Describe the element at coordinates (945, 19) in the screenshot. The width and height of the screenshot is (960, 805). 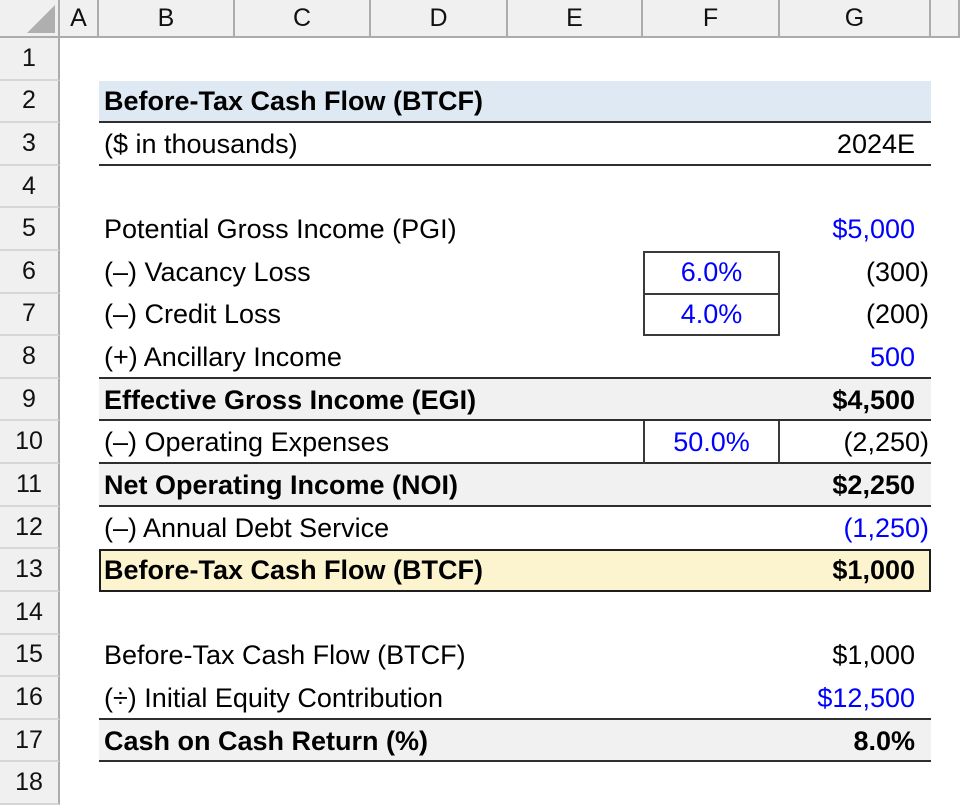
I see `col-header-partial` at that location.